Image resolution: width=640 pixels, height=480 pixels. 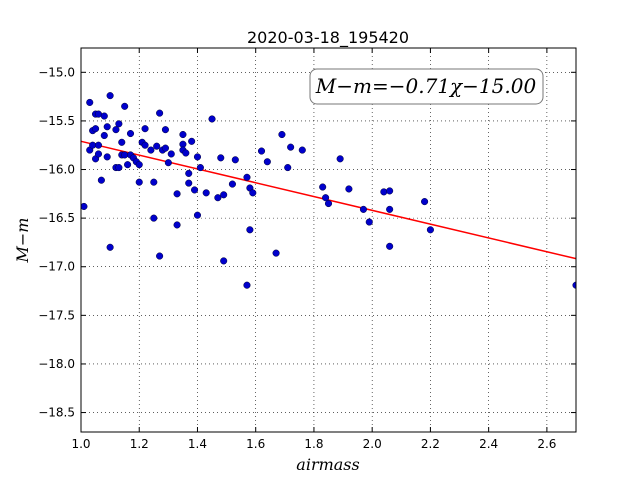 What do you see at coordinates (56, 121) in the screenshot?
I see `y-tick-label: −15.5` at bounding box center [56, 121].